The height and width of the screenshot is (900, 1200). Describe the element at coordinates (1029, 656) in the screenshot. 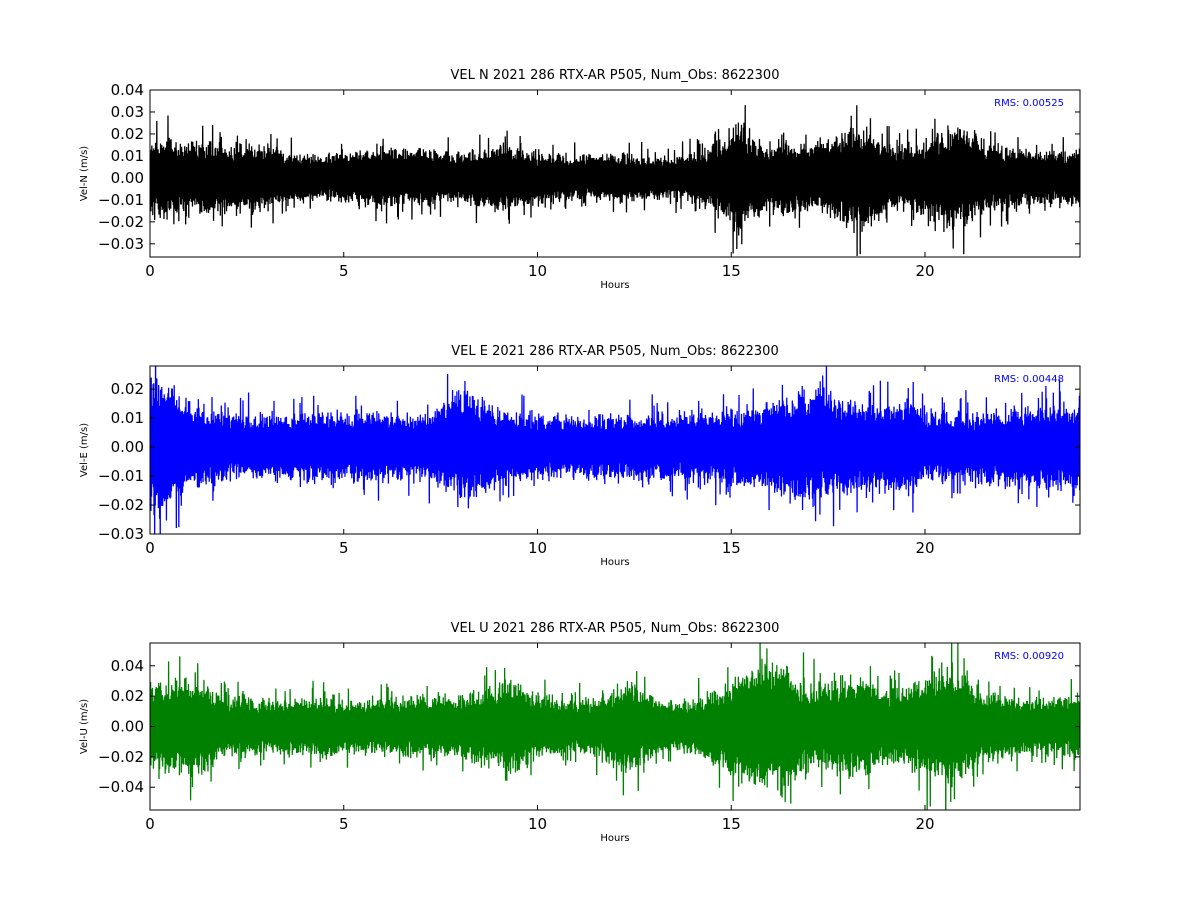

I see `rms-annotation: RMS: 0.00920` at that location.